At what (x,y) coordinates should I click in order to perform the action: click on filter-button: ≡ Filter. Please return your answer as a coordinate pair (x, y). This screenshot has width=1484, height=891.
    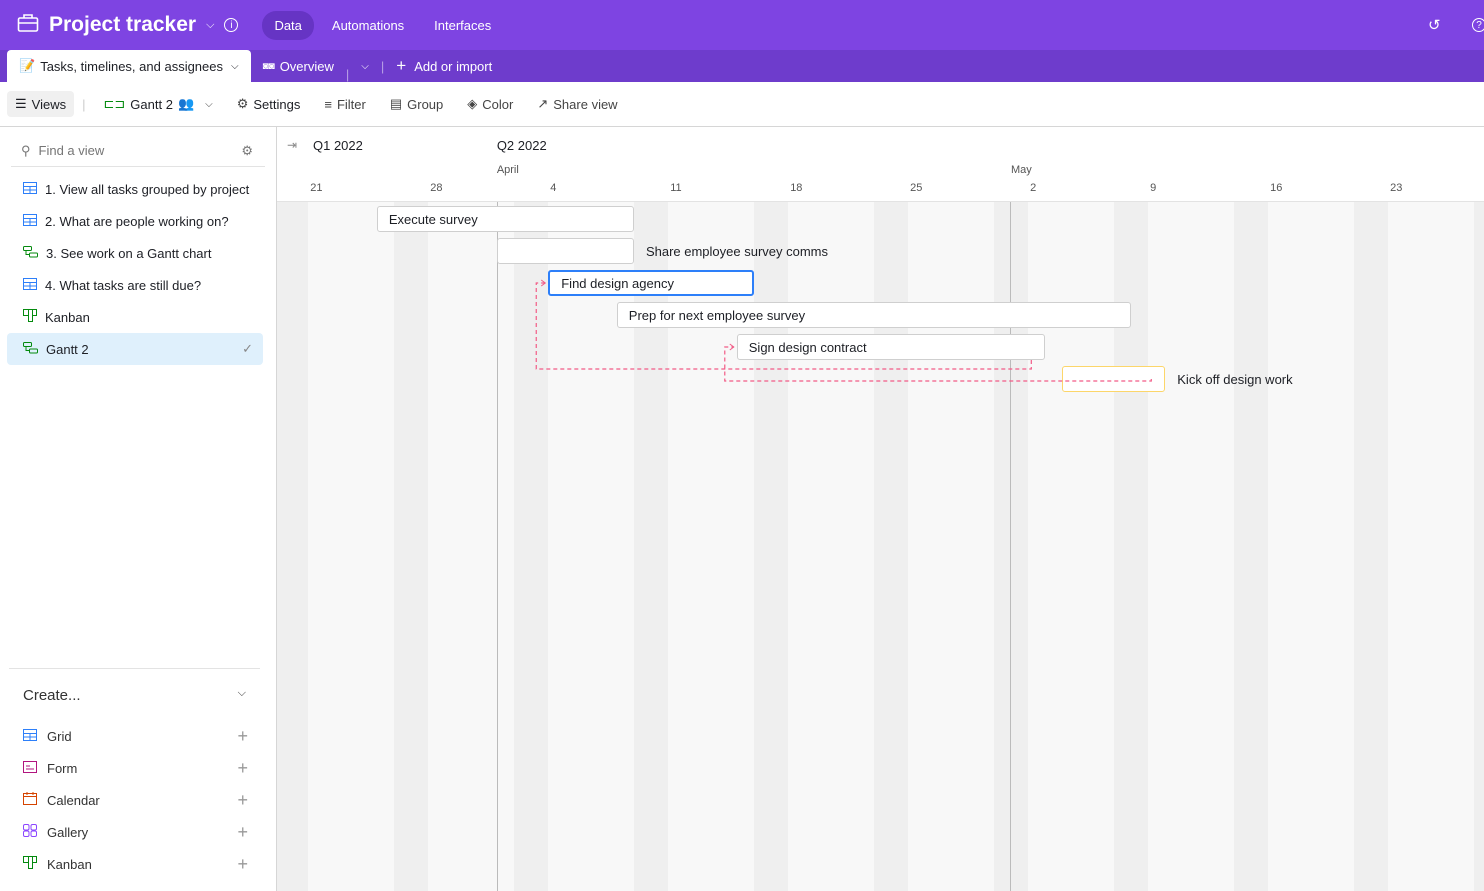
    Looking at the image, I should click on (344, 104).